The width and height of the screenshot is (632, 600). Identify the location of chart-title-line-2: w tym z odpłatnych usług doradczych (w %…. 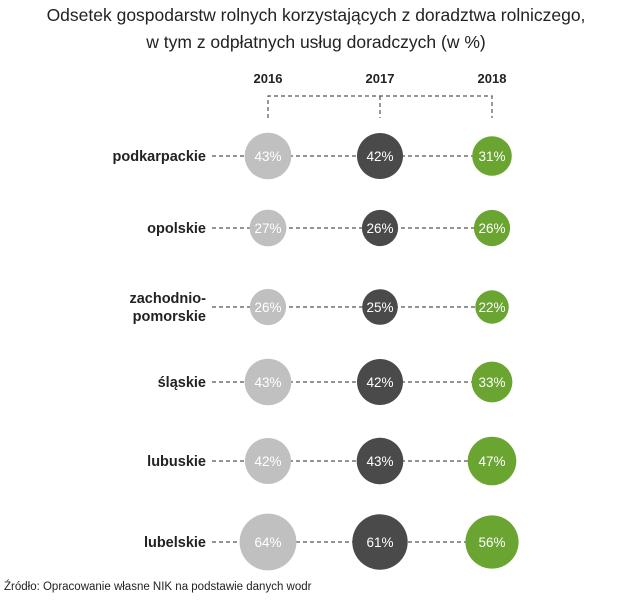
(316, 42).